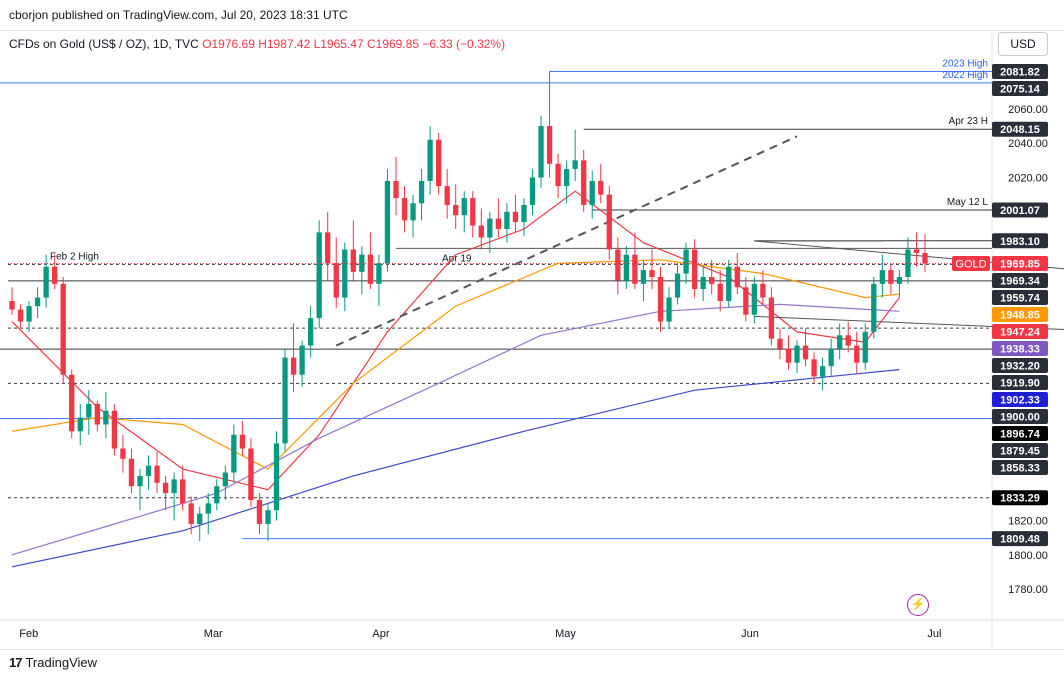 Image resolution: width=1064 pixels, height=681 pixels. What do you see at coordinates (750, 634) in the screenshot?
I see `x-tick-label-jun: Jun` at bounding box center [750, 634].